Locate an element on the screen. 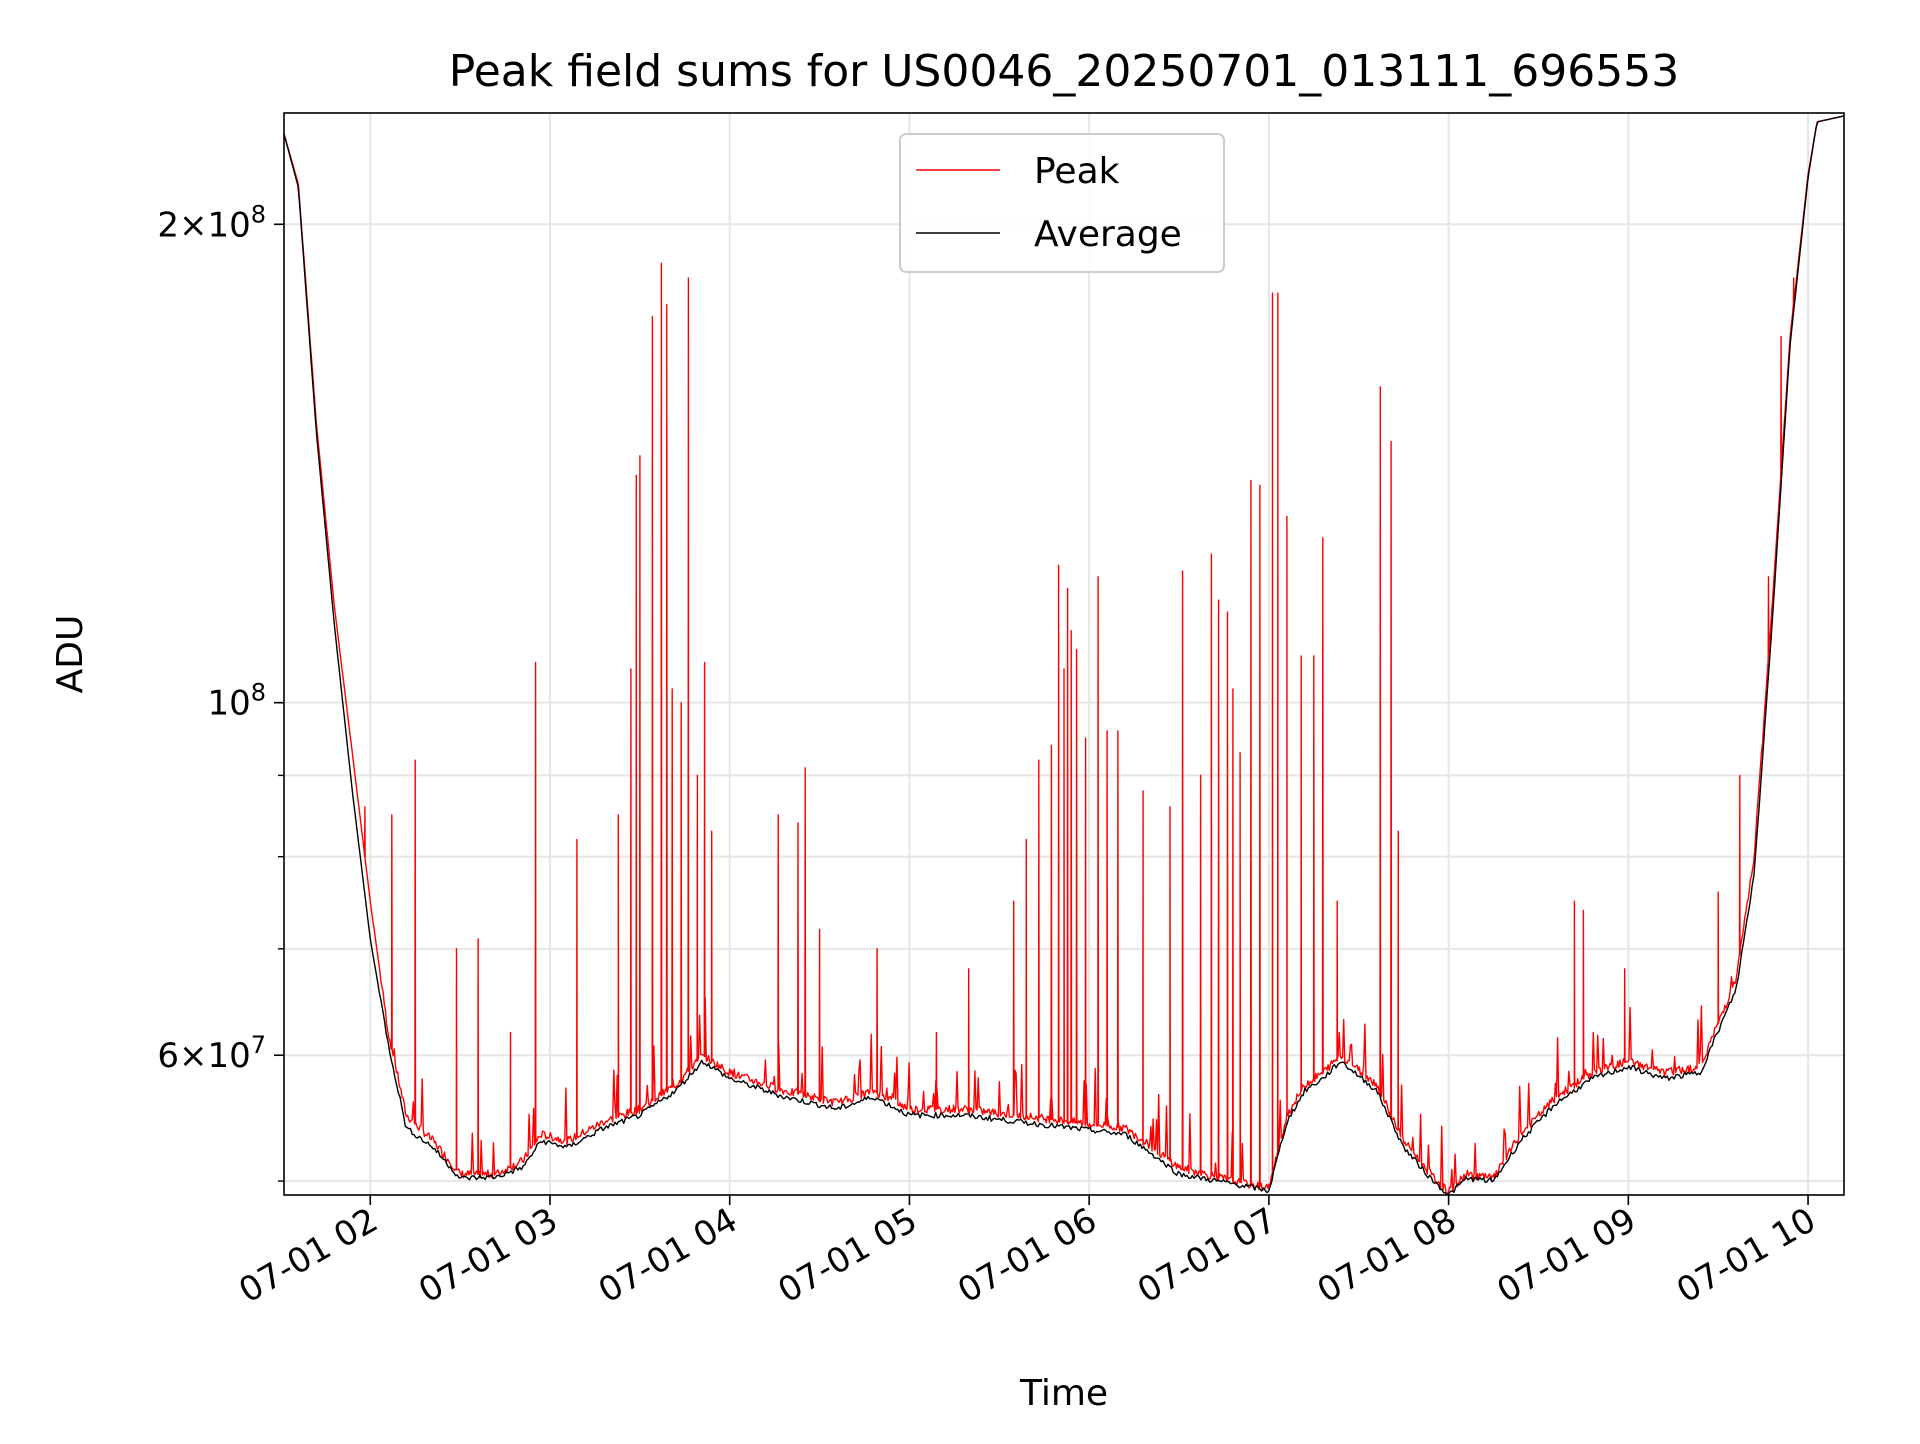 This screenshot has width=1920, height=1444. legend-label-average: Average is located at coordinates (1108, 234).